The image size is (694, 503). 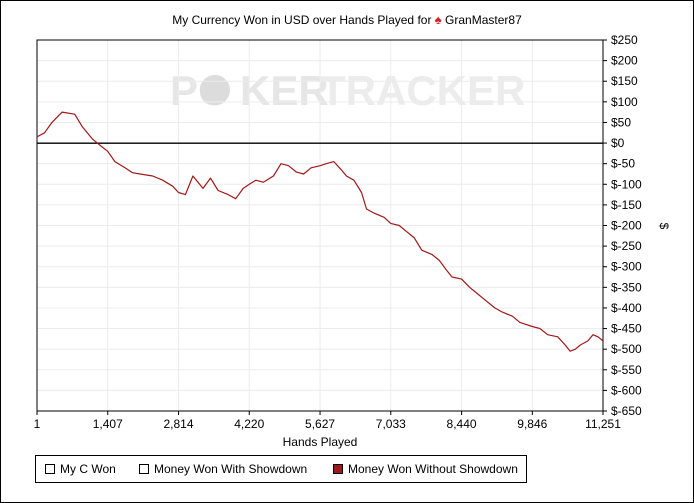 I want to click on y-tick-label: $-500, so click(x=626, y=349).